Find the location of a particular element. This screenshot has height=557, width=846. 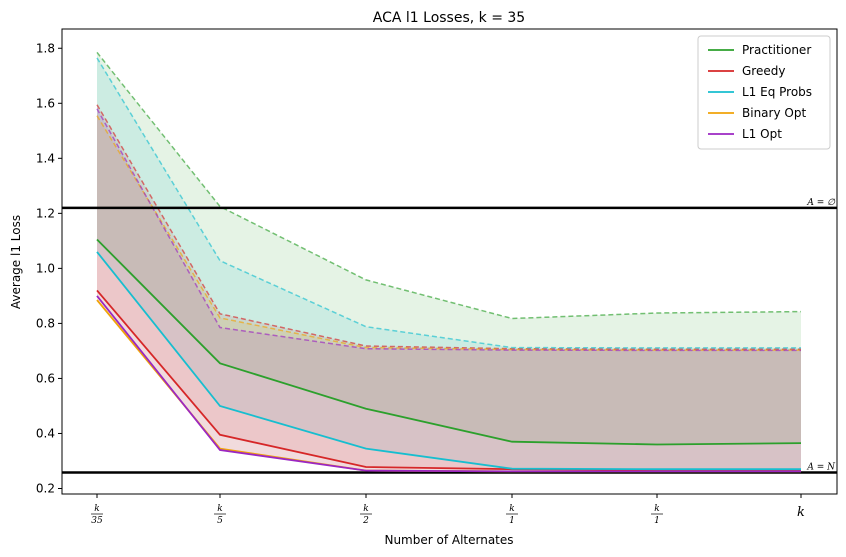

y-tick-label: 0.8 is located at coordinates (45, 323).